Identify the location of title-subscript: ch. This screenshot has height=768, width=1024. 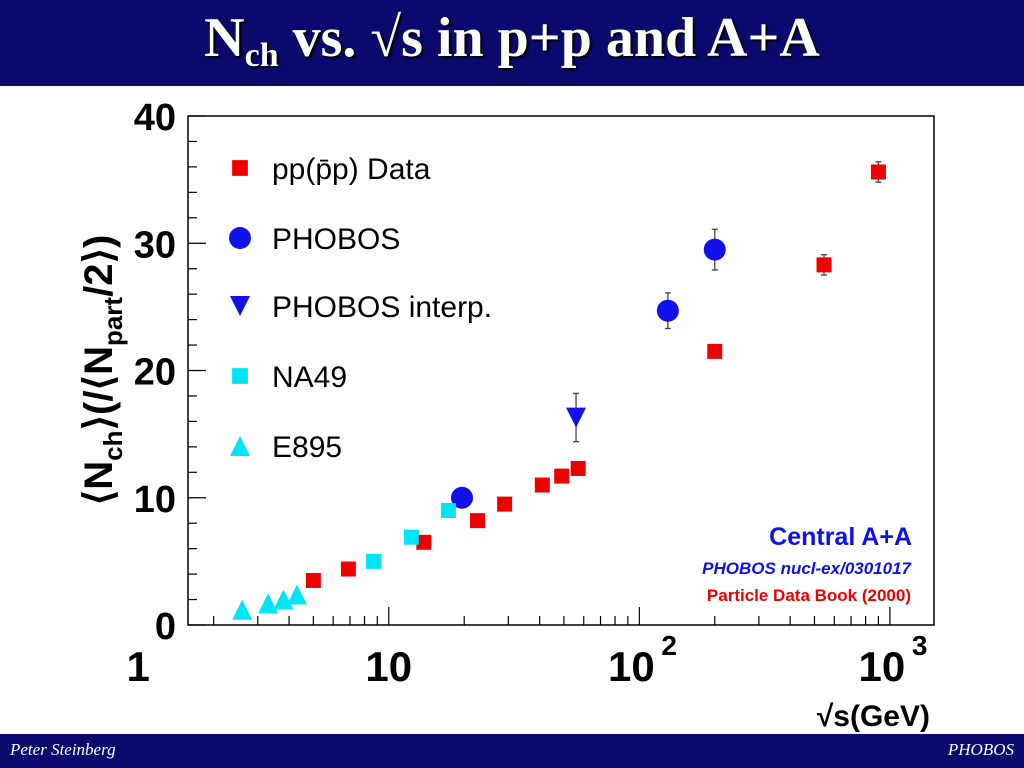
(261, 55).